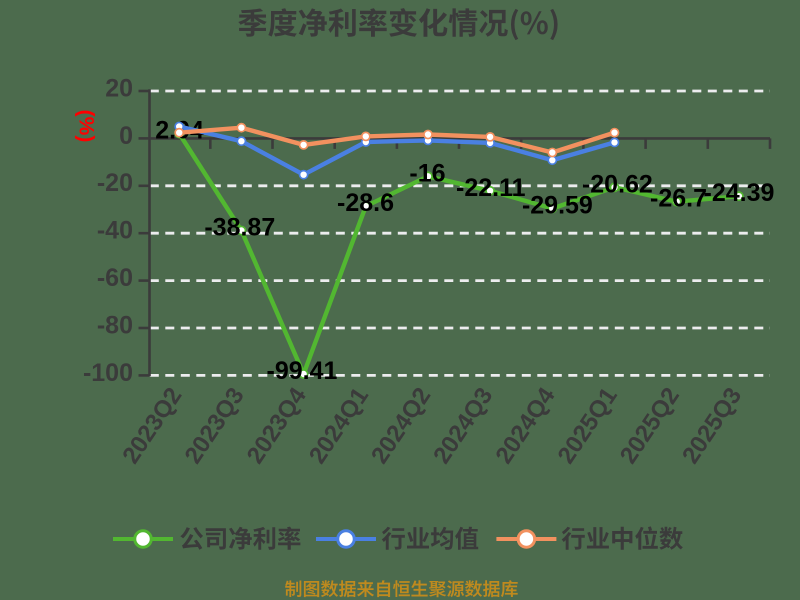  I want to click on svg-text: -20.62, so click(617, 184).